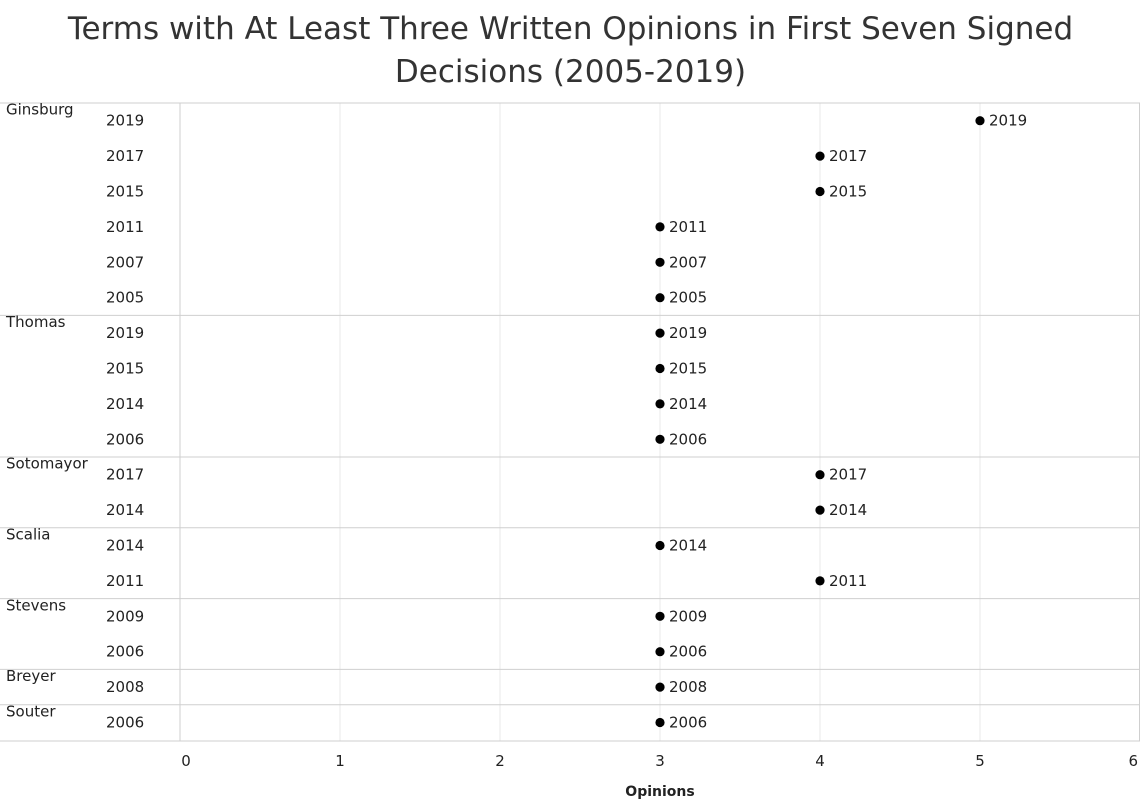 The height and width of the screenshot is (809, 1141). I want to click on data-label: 2007, so click(688, 262).